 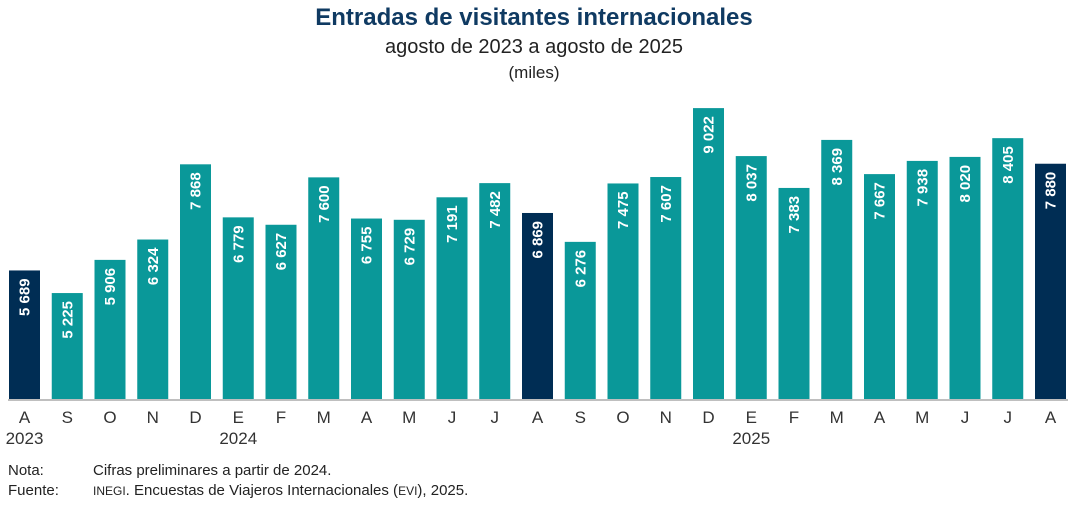 I want to click on bar-value-label: 6 276, so click(x=580, y=269).